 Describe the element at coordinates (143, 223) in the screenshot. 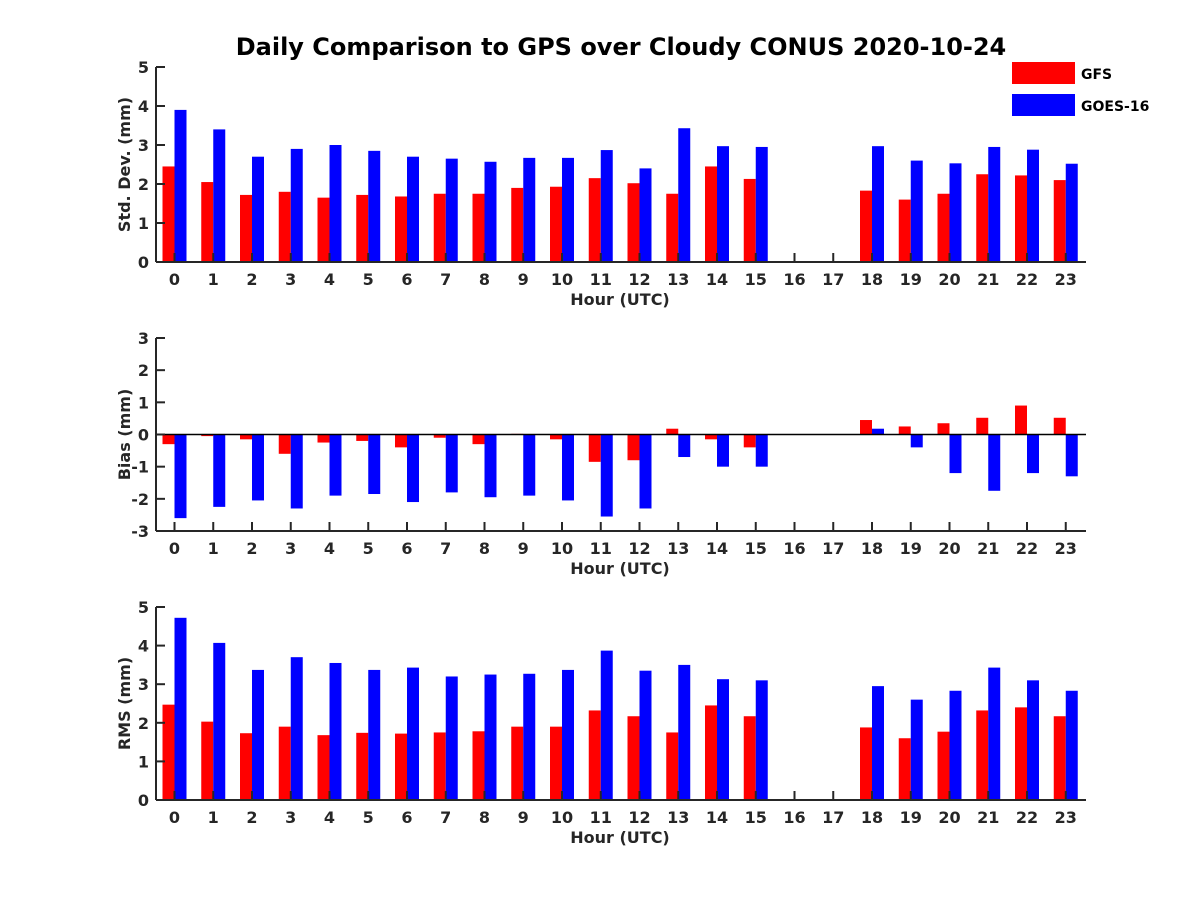

I see `y-tick-label-std-1: 1` at that location.